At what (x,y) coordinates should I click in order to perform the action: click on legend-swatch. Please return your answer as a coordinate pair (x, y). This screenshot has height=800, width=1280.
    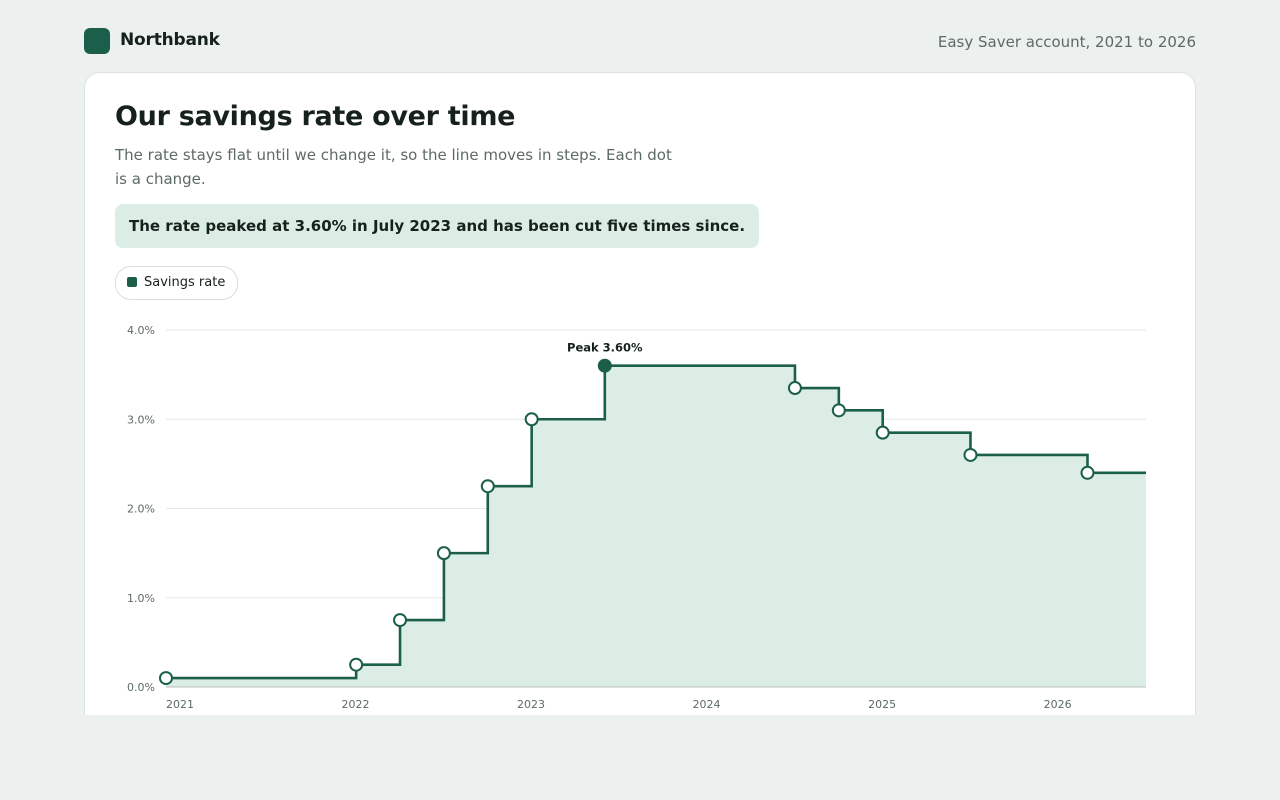
    Looking at the image, I should click on (132, 282).